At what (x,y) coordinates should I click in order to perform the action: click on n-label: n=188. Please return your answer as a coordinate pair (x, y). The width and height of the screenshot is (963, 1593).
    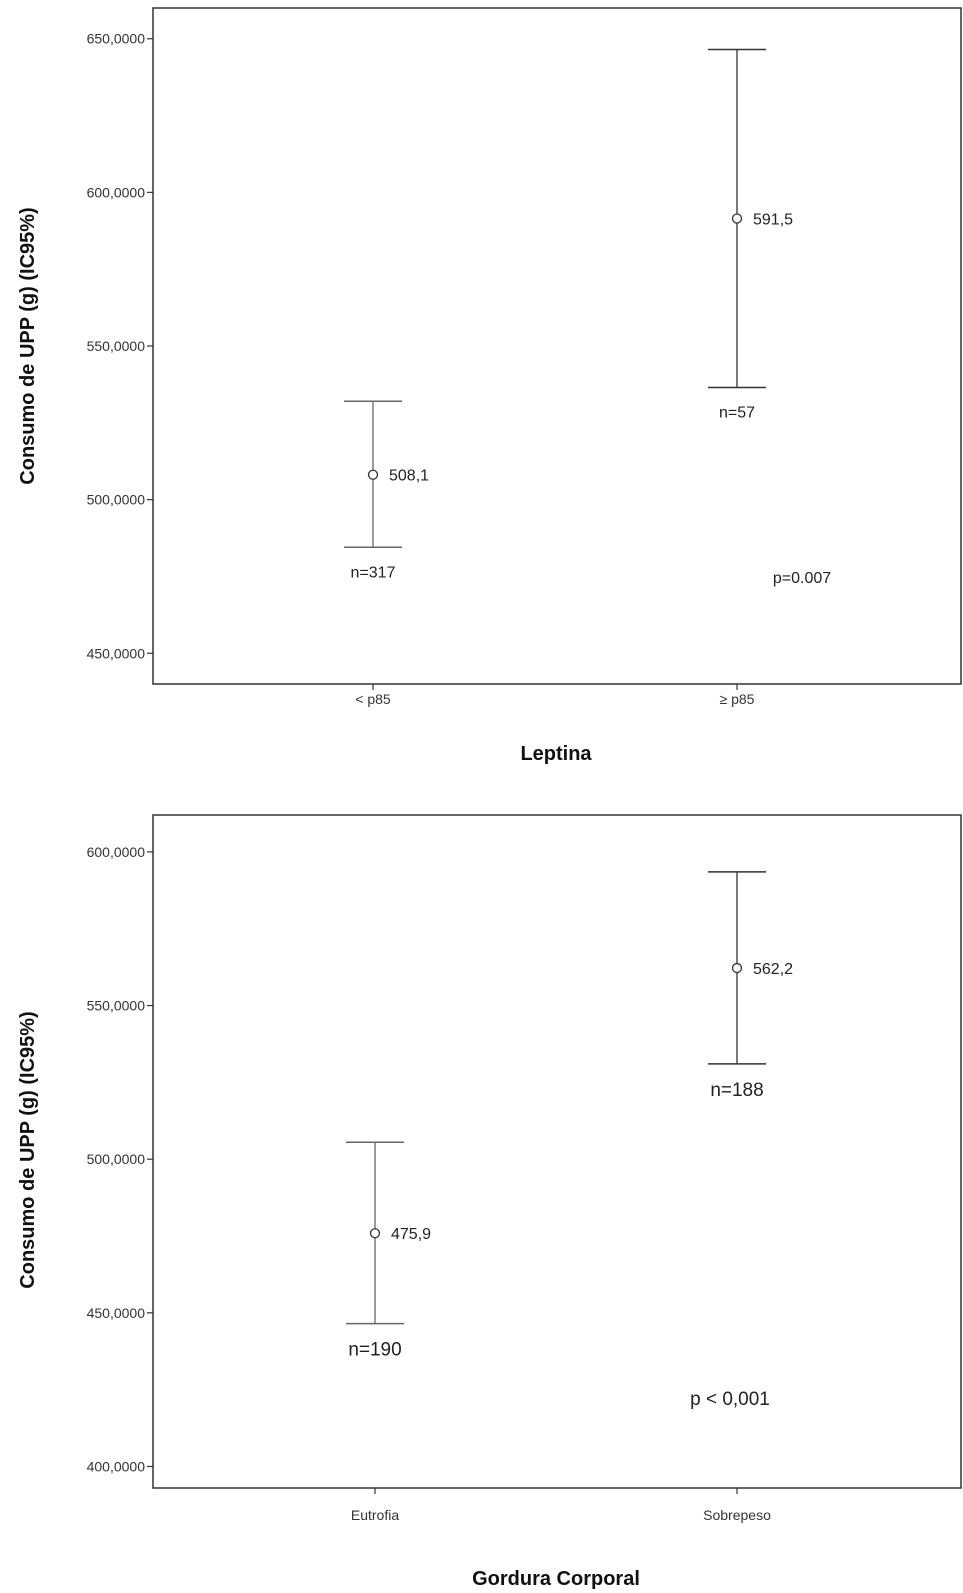
    Looking at the image, I should click on (736, 1090).